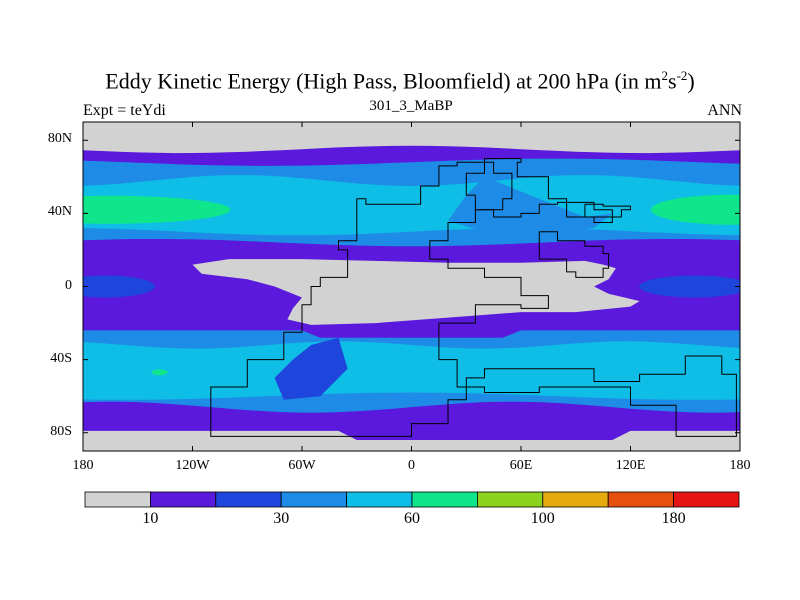 Image resolution: width=800 pixels, height=600 pixels. What do you see at coordinates (157, 209) in the screenshot?
I see `north-max-west` at bounding box center [157, 209].